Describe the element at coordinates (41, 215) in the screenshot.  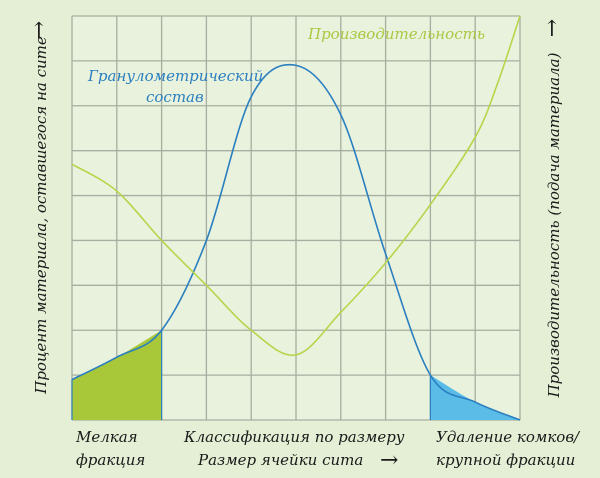
I see `y-axis-left-label: Процент материала, оставшегося на сите` at that location.